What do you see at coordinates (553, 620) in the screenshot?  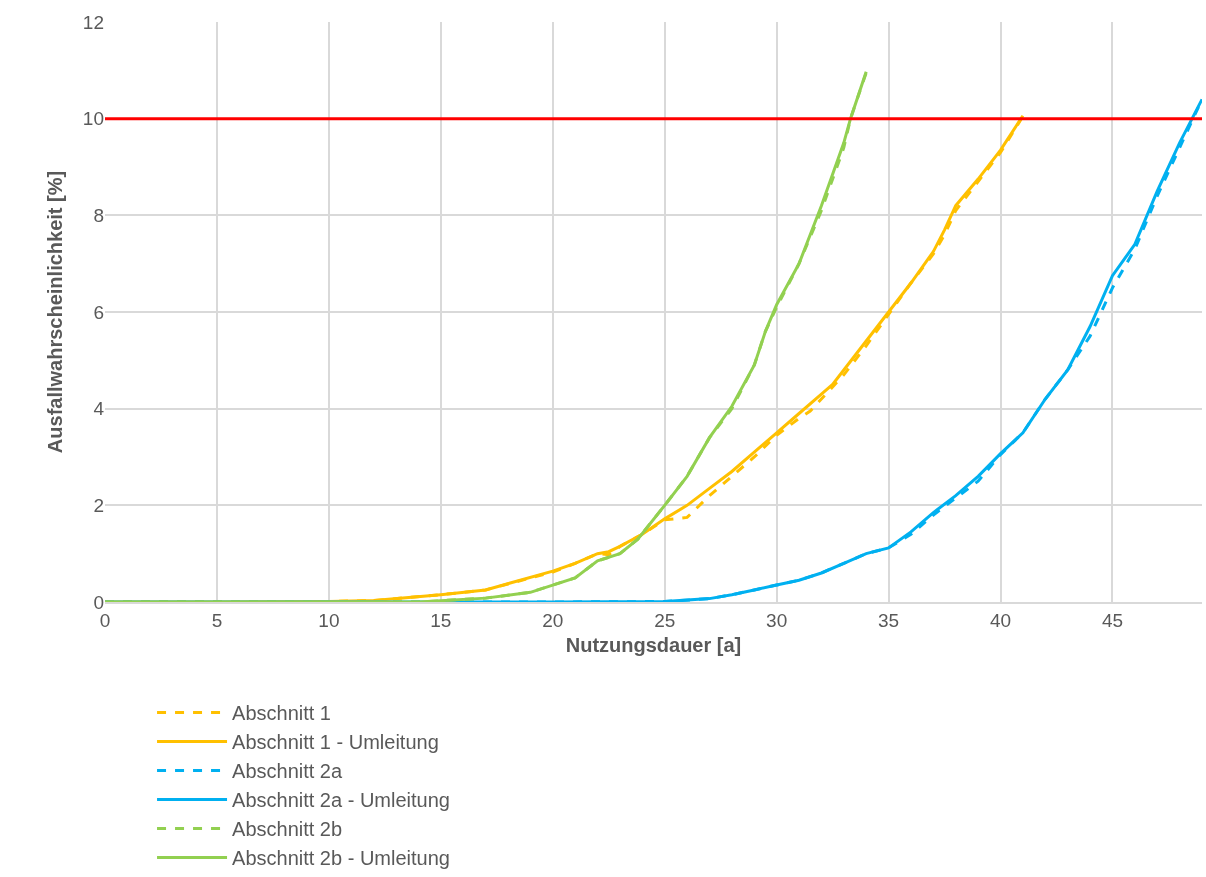 I see `x-tick-label: 20` at bounding box center [553, 620].